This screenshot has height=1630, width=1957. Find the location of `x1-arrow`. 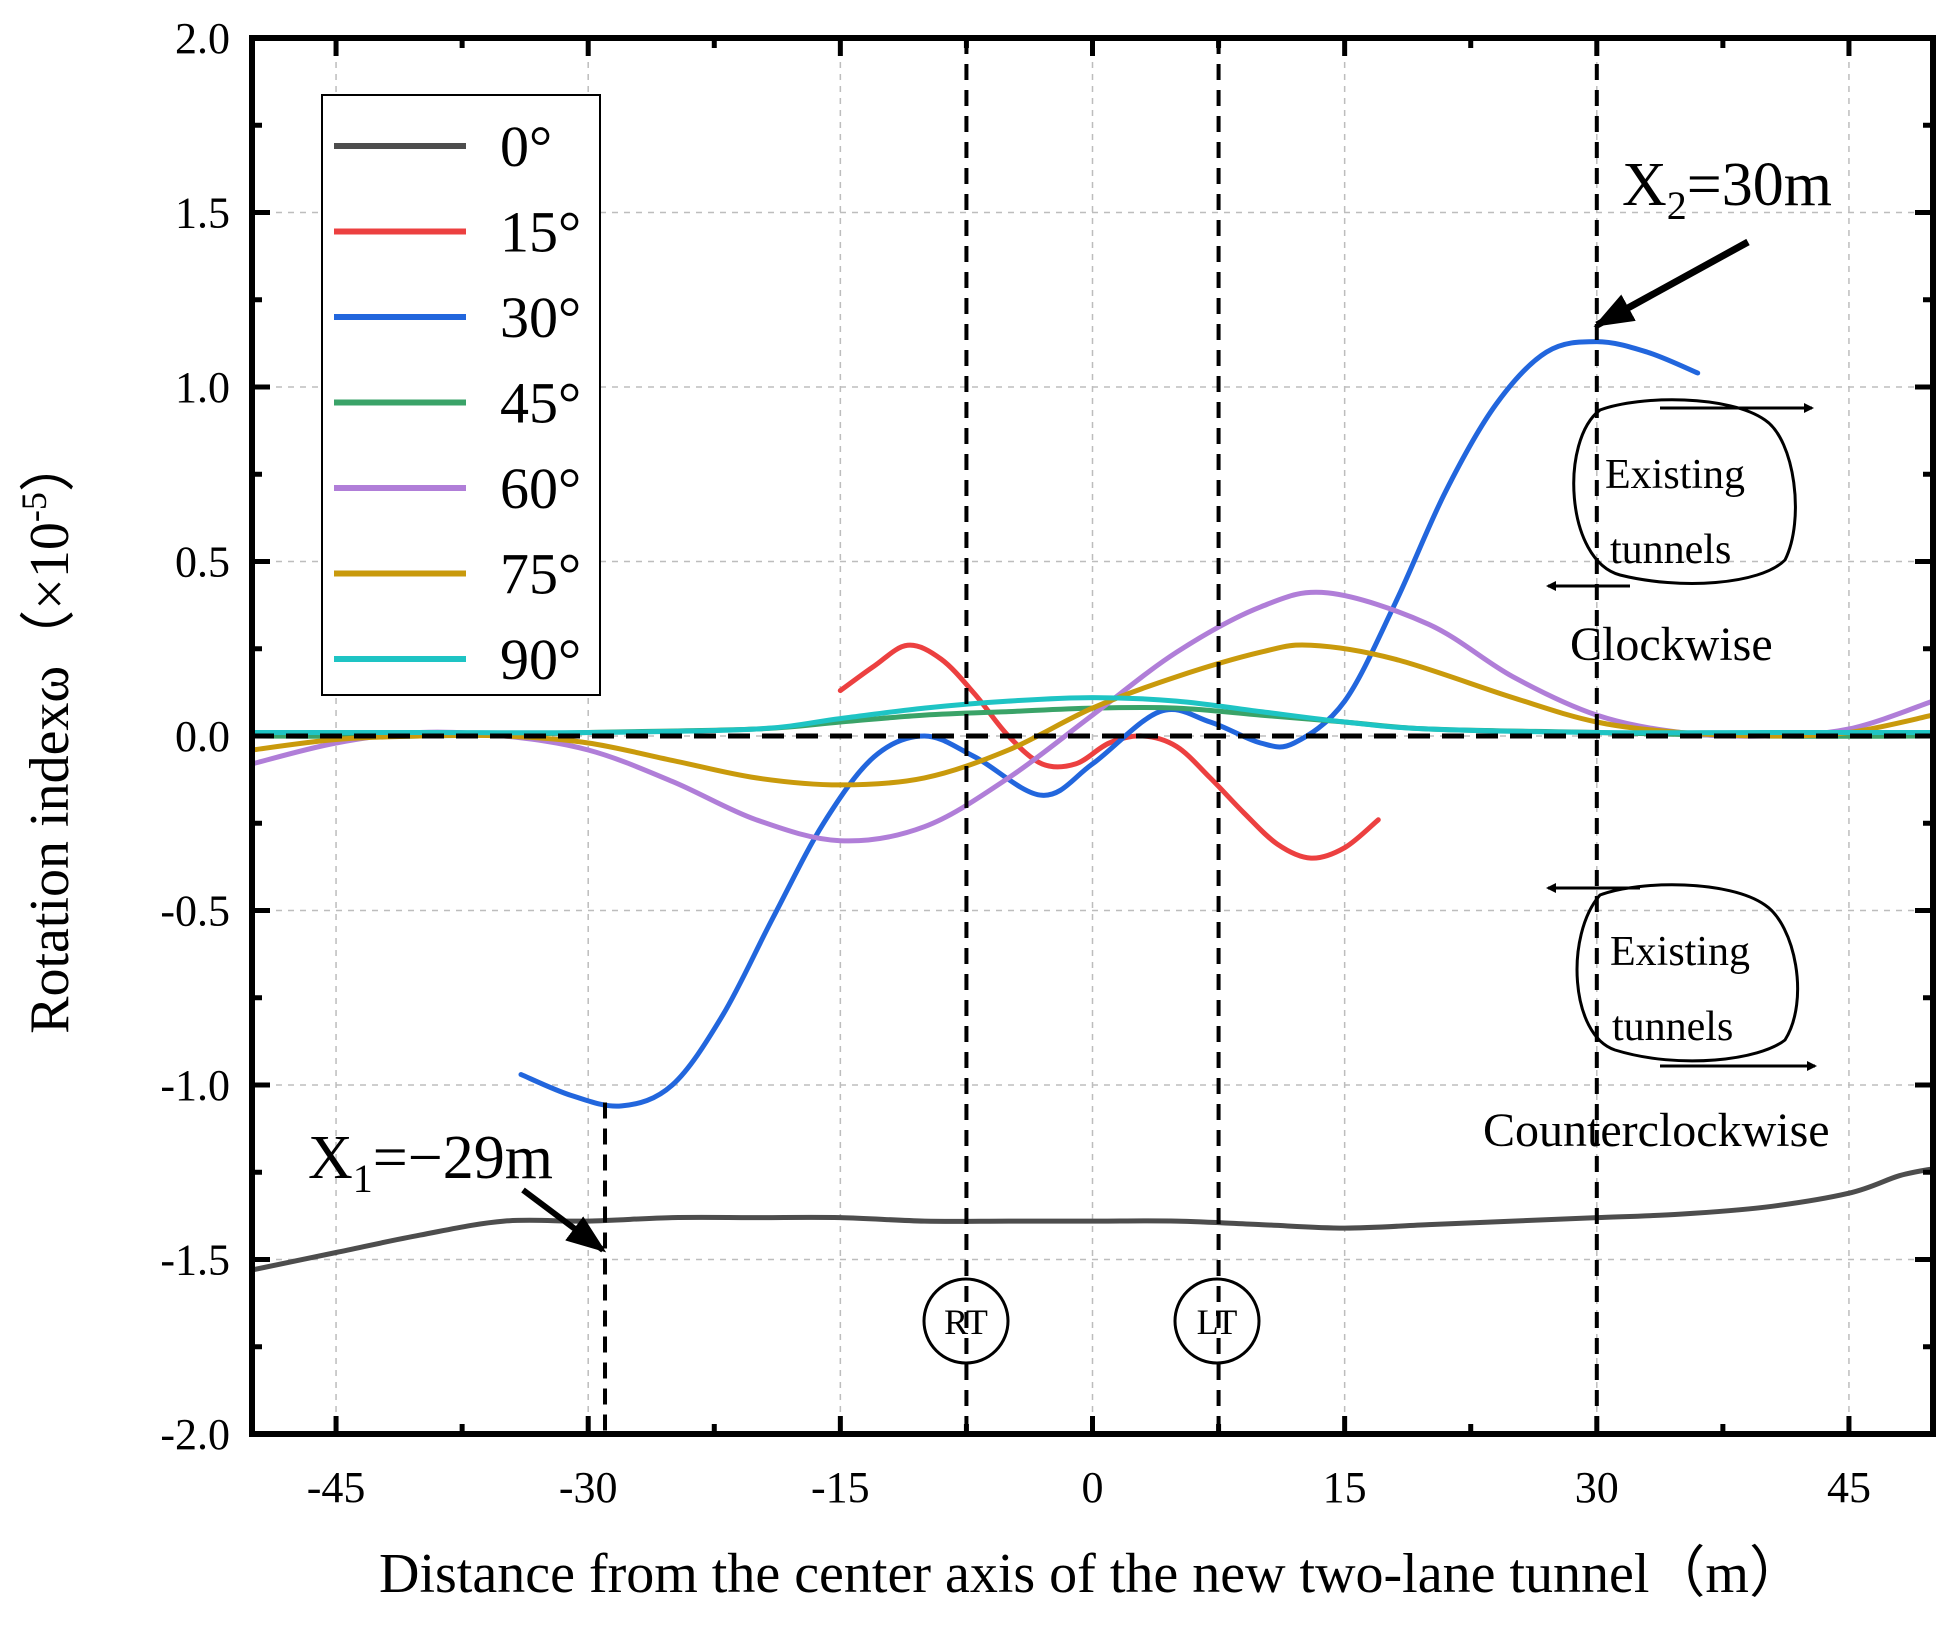

x1-arrow is located at coordinates (564, 1220).